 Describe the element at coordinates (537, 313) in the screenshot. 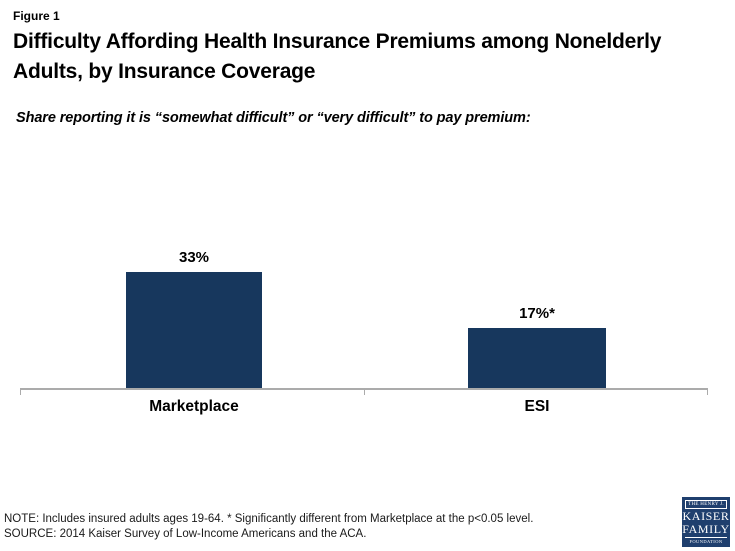

I see `bar-value-label-esi: 17%*` at that location.